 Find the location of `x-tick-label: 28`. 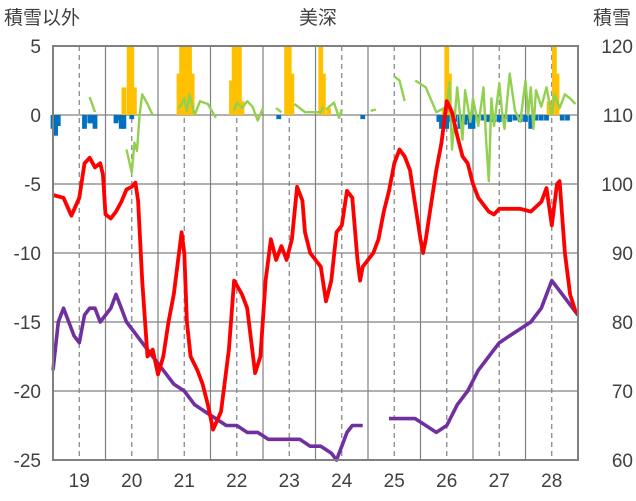

x-tick-label: 28 is located at coordinates (551, 481).